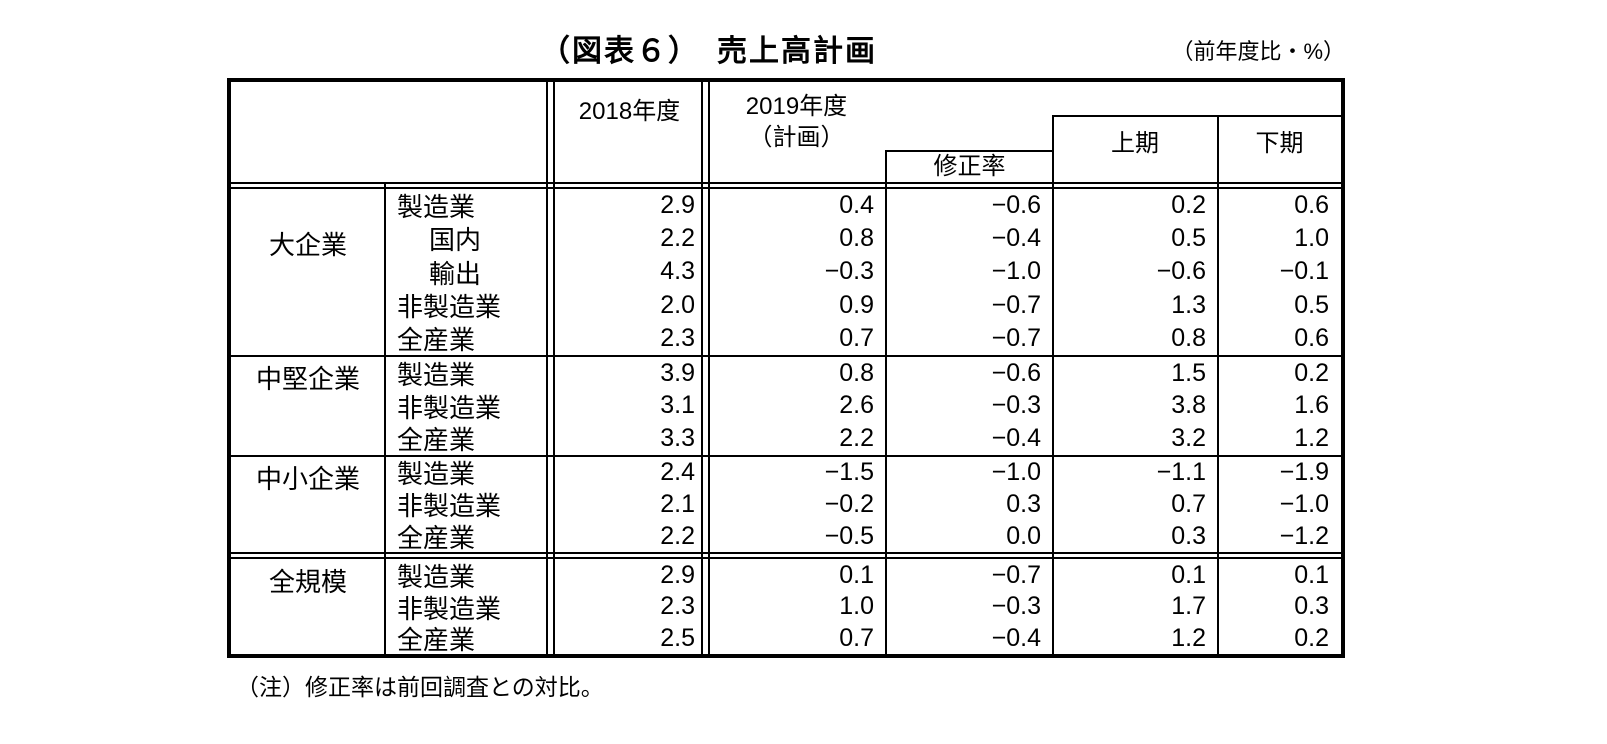 Image resolution: width=1607 pixels, height=744 pixels. What do you see at coordinates (677, 503) in the screenshot?
I see `value-cell: 2.1` at bounding box center [677, 503].